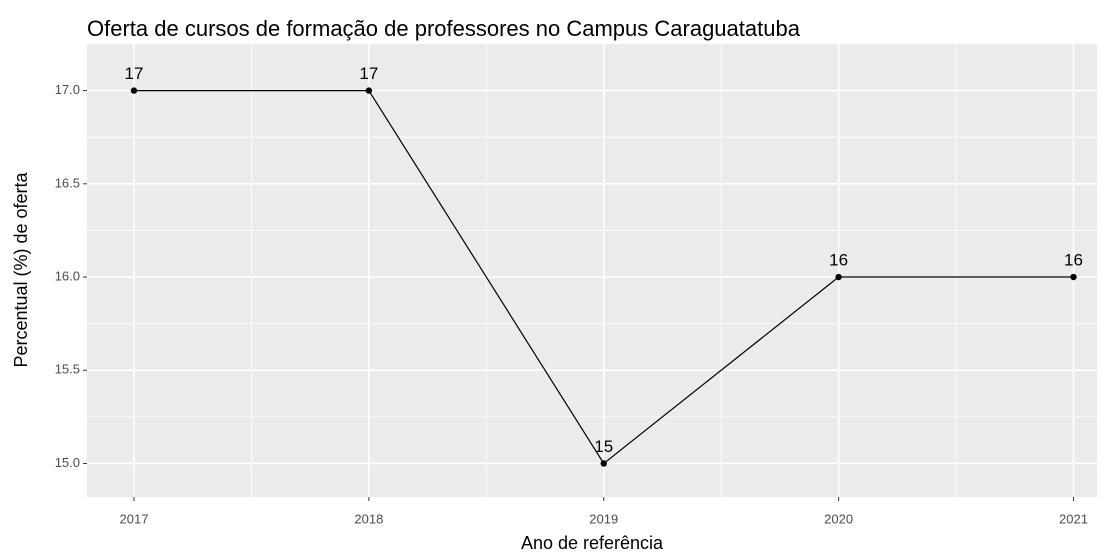 This screenshot has height=555, width=1105. What do you see at coordinates (368, 518) in the screenshot?
I see `x-tick-label: 2018` at bounding box center [368, 518].